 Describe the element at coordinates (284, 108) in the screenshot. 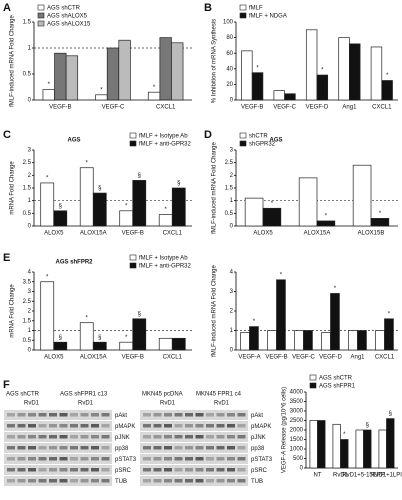

I see `x-tick-label: VEGF-C` at that location.